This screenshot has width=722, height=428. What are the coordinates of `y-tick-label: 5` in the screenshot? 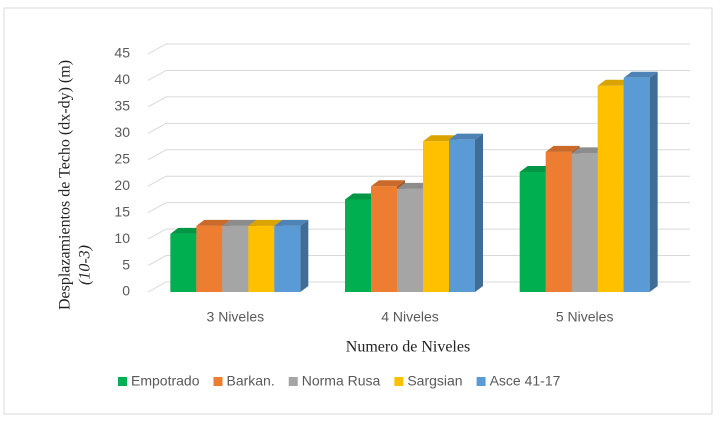 It's located at (126, 264).